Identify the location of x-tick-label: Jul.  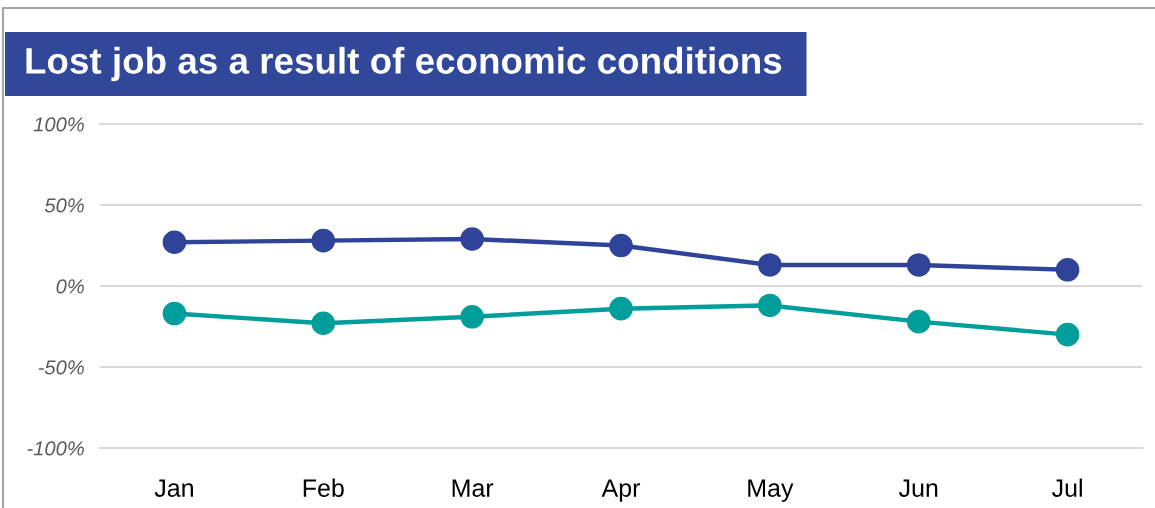
(1066, 487).